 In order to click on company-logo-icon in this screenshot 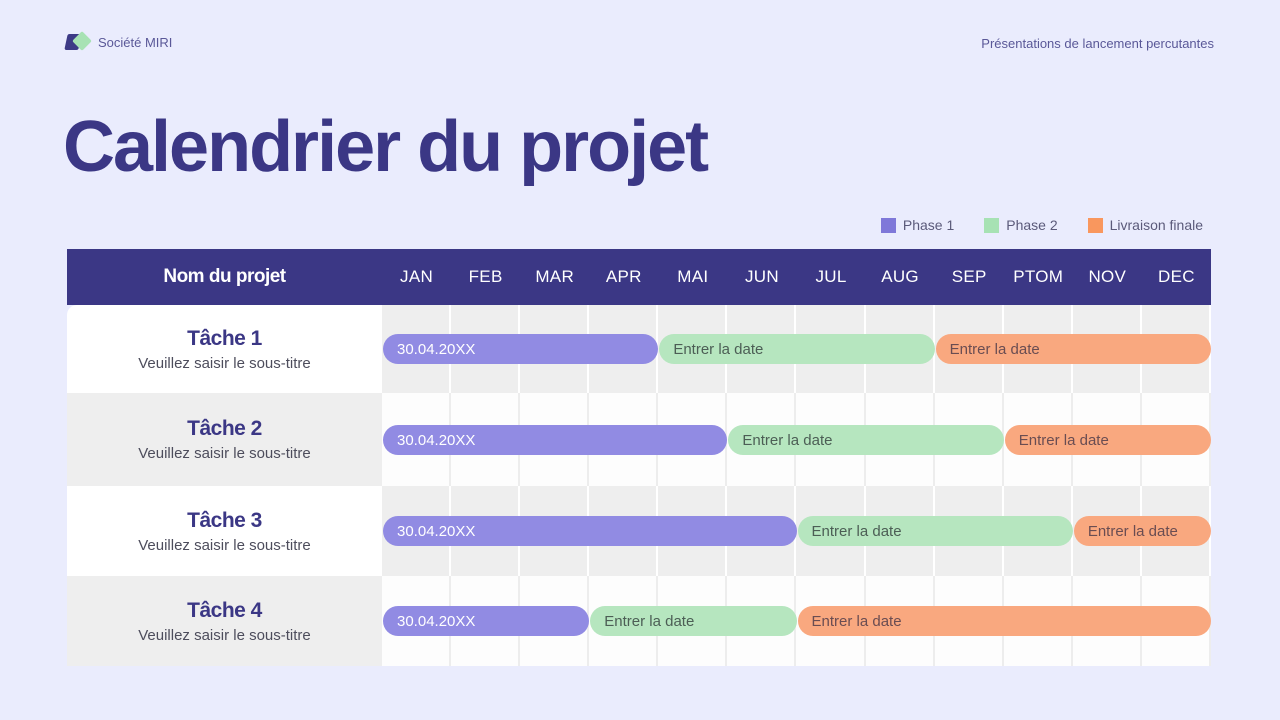, I will do `click(78, 41)`.